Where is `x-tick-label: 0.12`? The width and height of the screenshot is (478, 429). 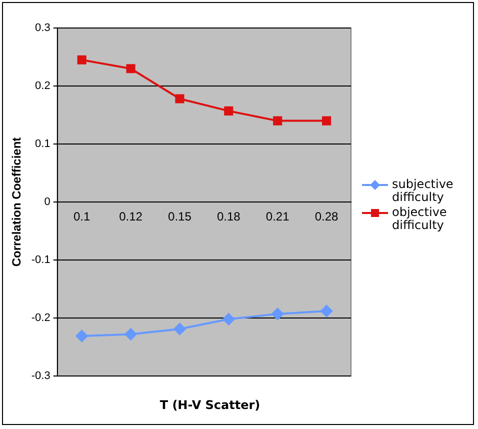 x-tick-label: 0.12 is located at coordinates (131, 217).